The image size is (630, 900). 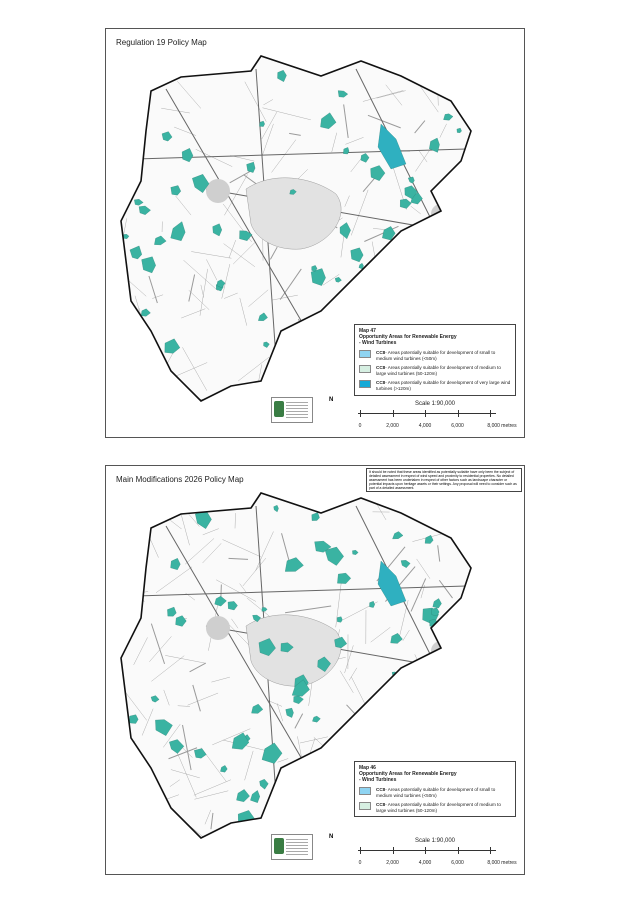 What do you see at coordinates (378, 343) in the screenshot?
I see `legend-subheading: - Wind Turbines` at bounding box center [378, 343].